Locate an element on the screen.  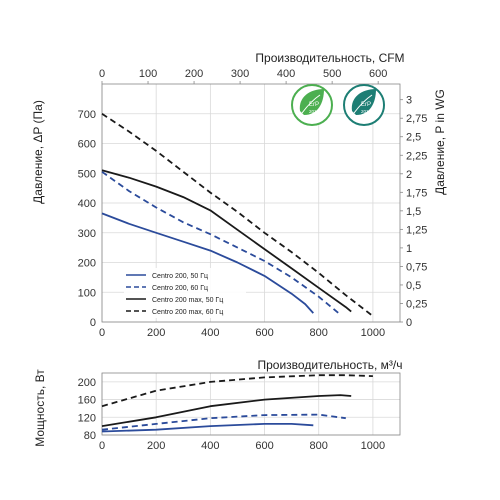
top-tick-label-0: 0 is located at coordinates (102, 74).